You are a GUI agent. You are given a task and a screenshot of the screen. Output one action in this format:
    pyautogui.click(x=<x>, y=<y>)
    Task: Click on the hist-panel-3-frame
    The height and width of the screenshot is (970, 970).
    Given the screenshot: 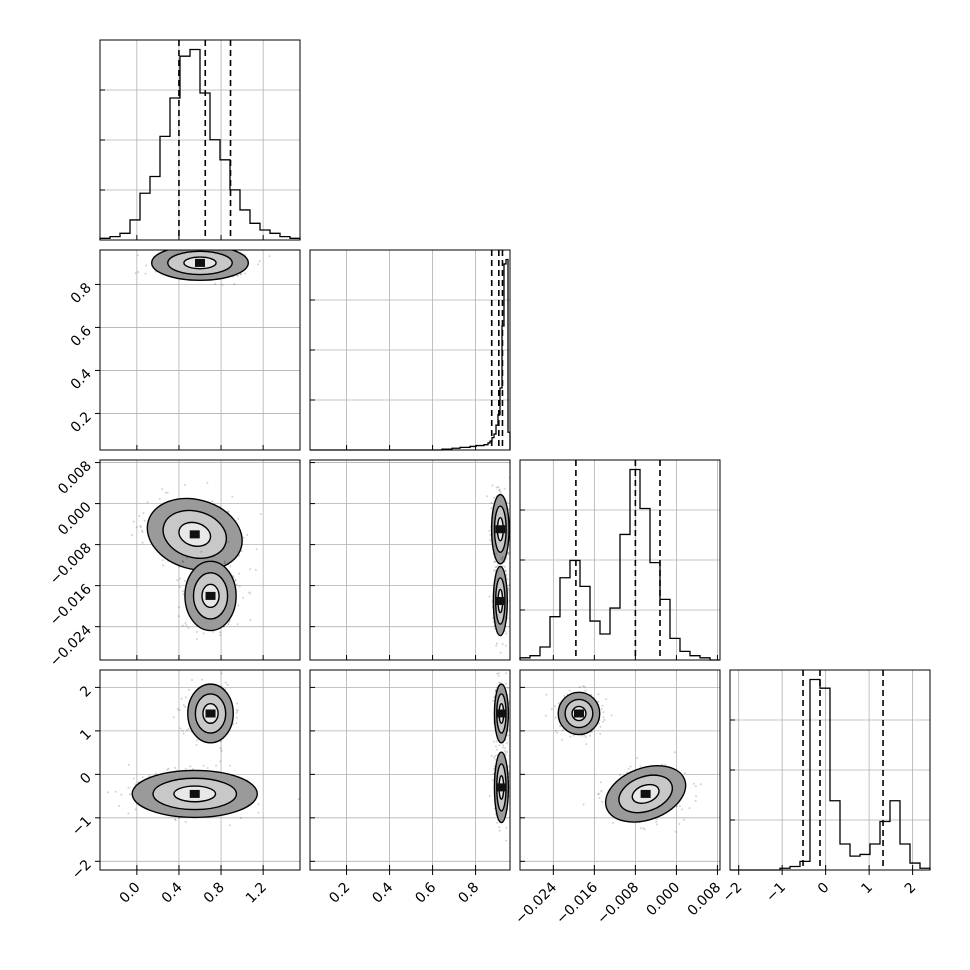 What is the action you would take?
    pyautogui.click(x=830, y=770)
    